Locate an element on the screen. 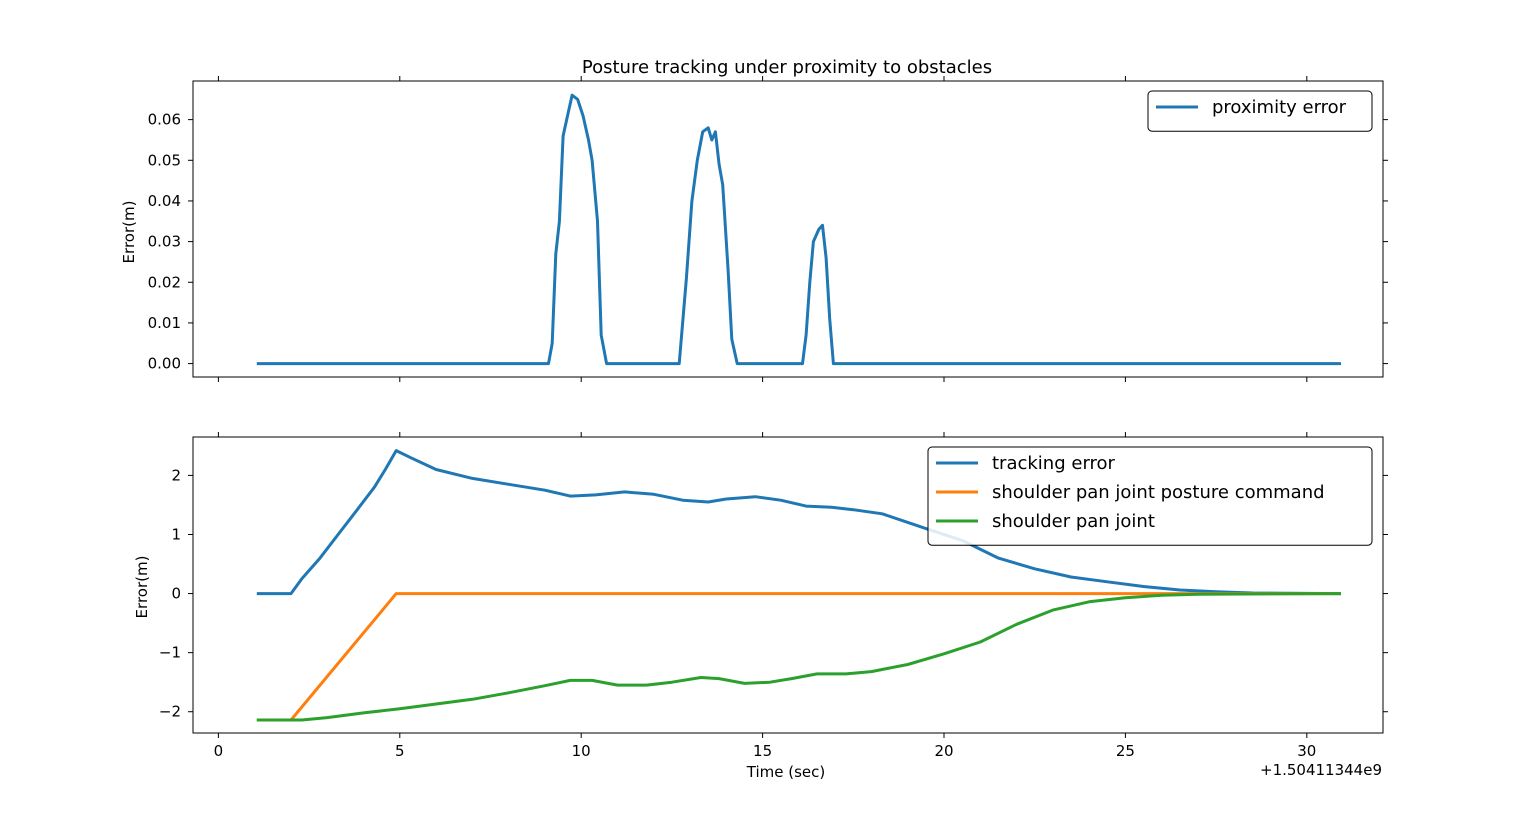  x-tick-label: 5 is located at coordinates (400, 751).